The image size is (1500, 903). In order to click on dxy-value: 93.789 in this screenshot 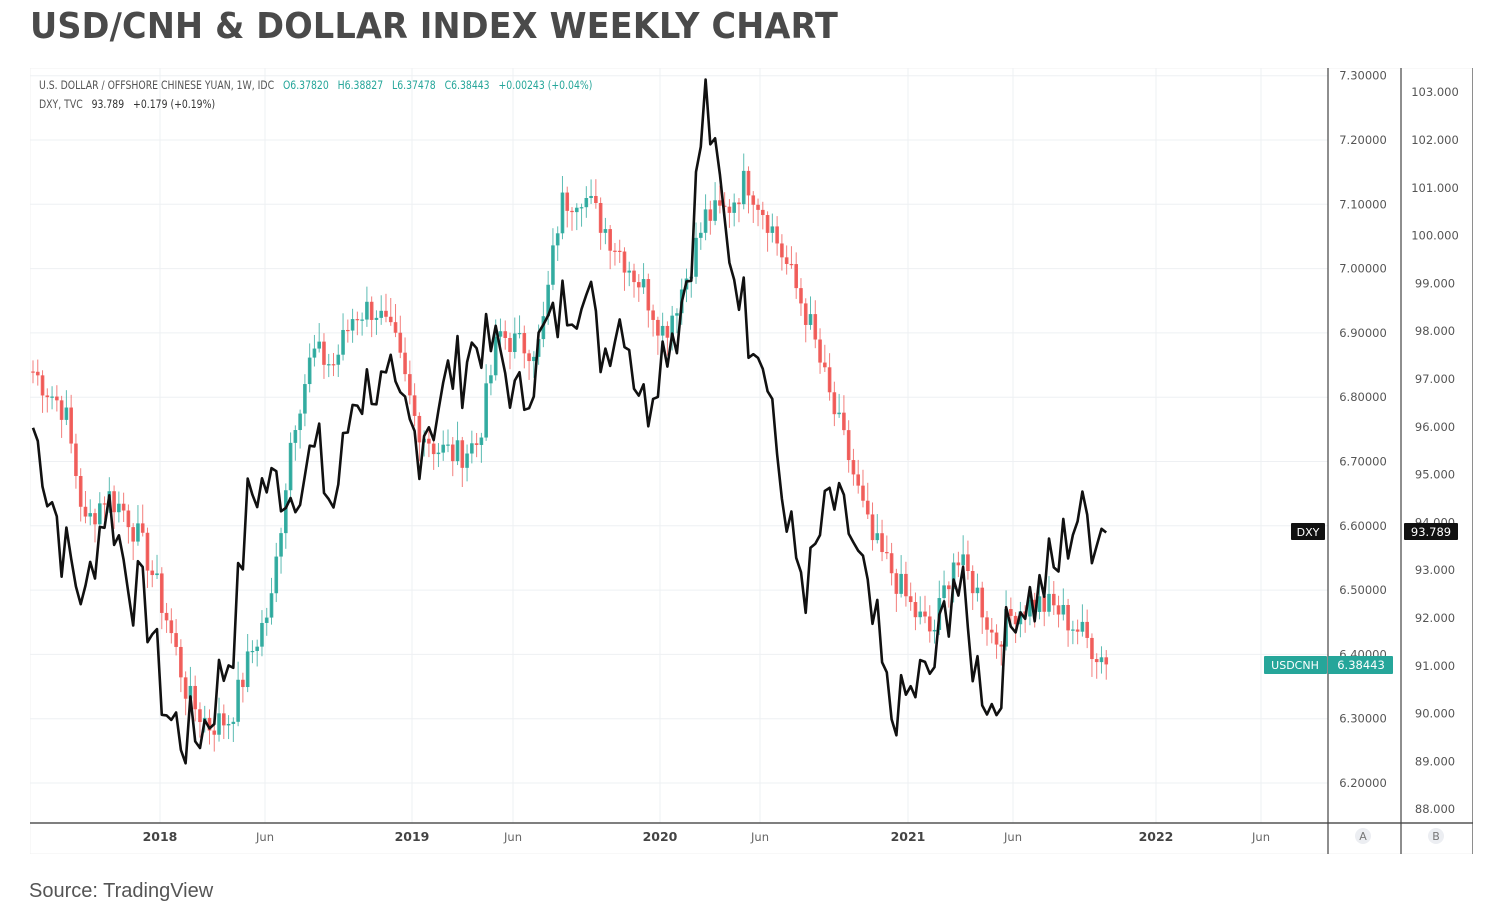, I will do `click(108, 104)`.